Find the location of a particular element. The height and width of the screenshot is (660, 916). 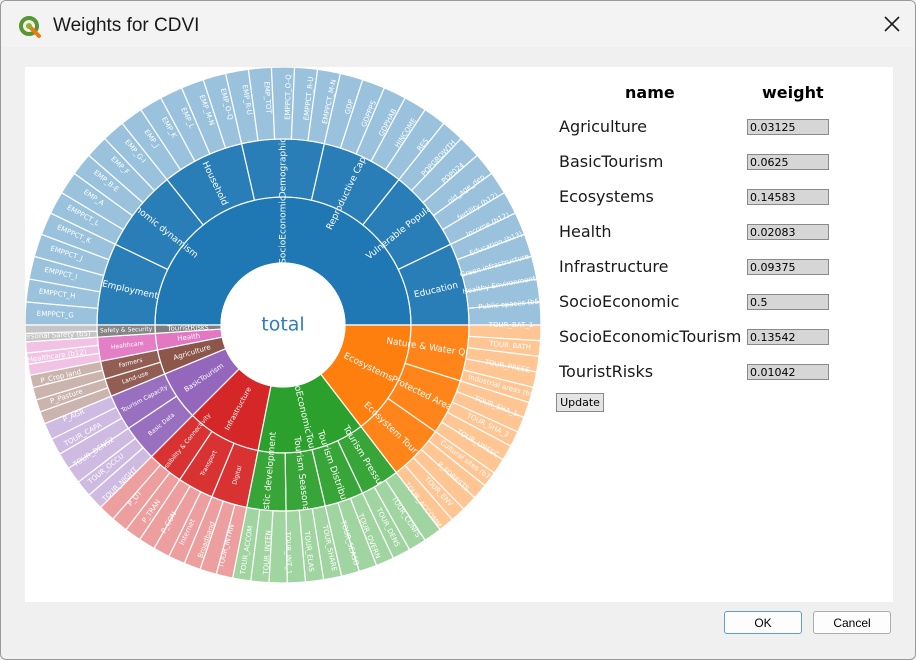

leaf-label: Personal Safety (b5) is located at coordinates (58, 335).